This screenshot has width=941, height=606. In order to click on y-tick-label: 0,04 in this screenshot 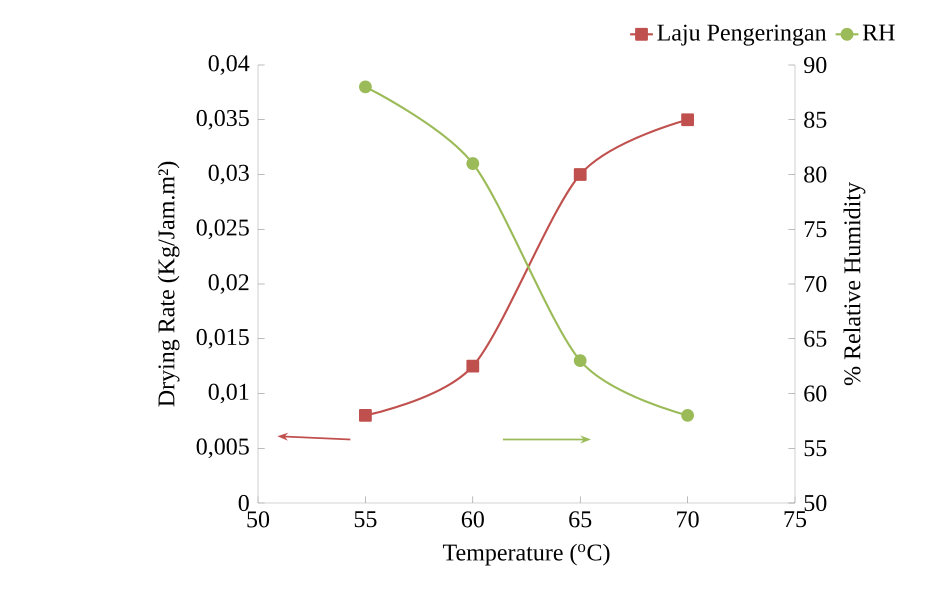, I will do `click(229, 65)`.